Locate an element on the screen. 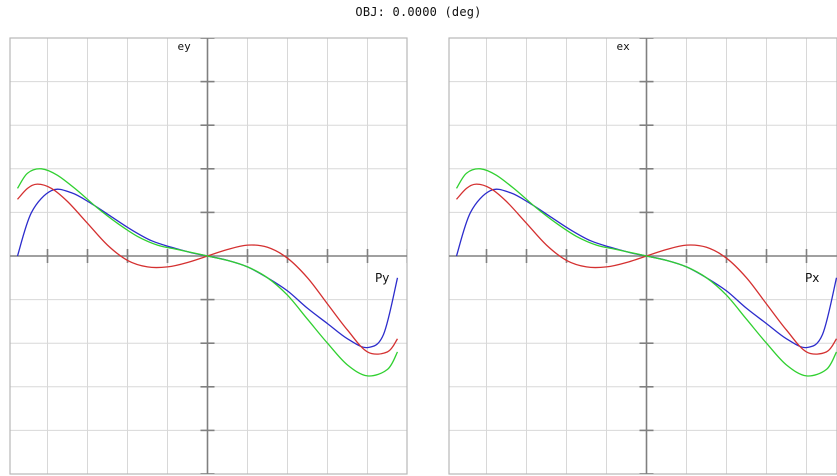  x-axis-label: Py is located at coordinates (382, 278).